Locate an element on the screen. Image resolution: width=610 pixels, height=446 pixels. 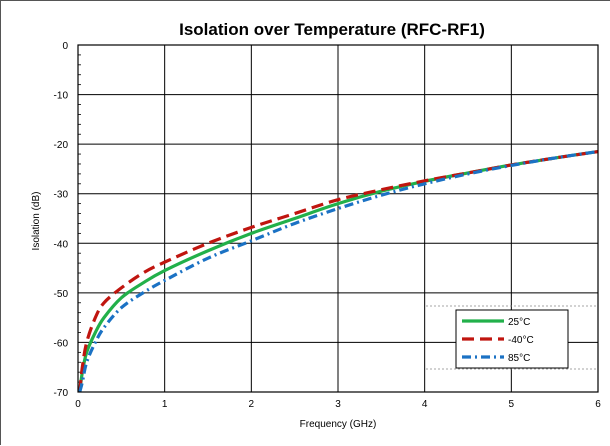
x-tick-label: 0 is located at coordinates (78, 404).